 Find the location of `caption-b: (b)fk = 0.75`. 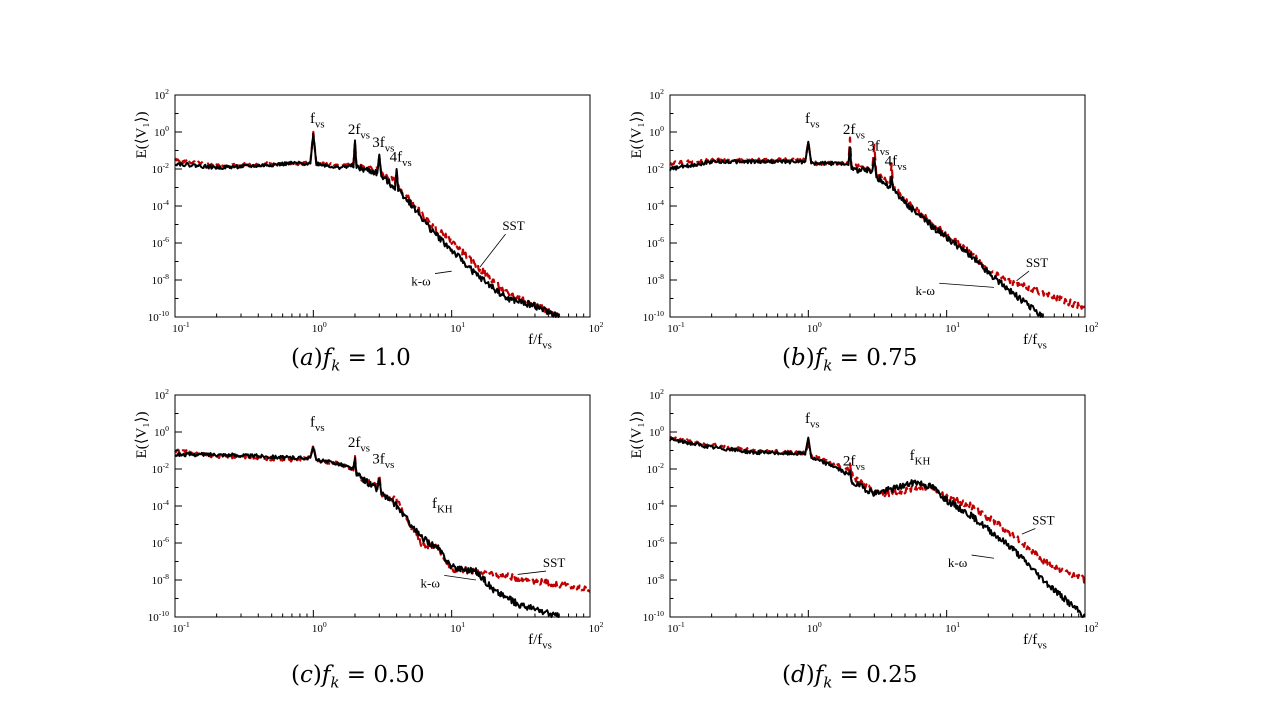

caption-b: (b)fk = 0.75 is located at coordinates (850, 360).